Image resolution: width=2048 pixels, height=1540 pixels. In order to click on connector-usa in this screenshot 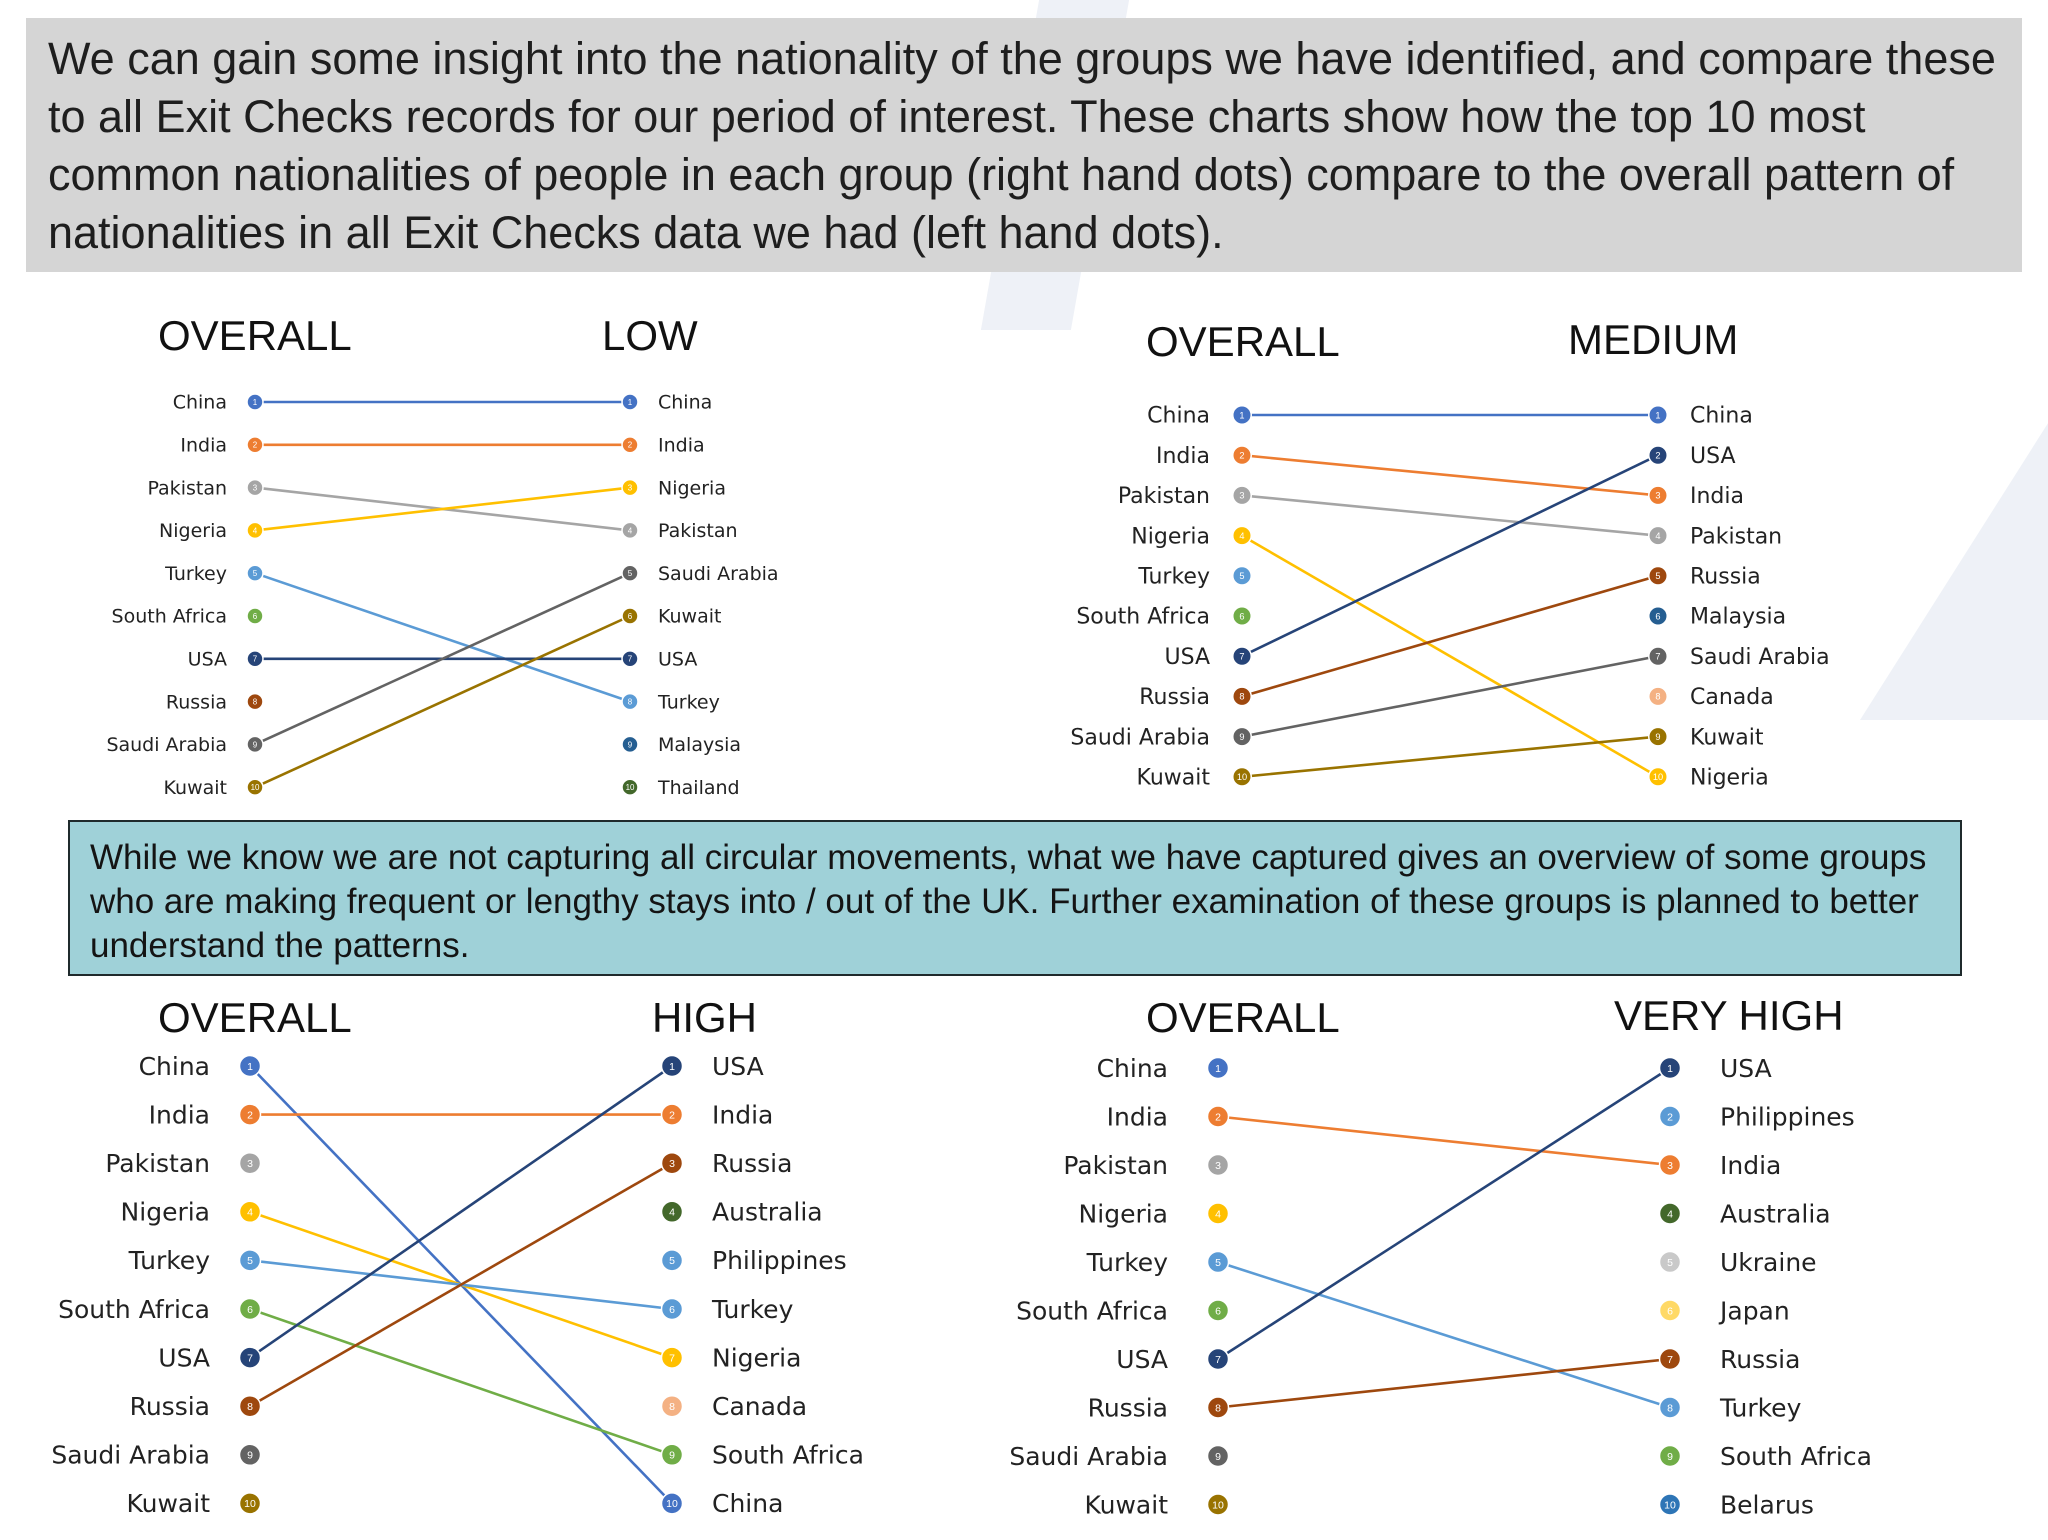, I will do `click(461, 1211)`.